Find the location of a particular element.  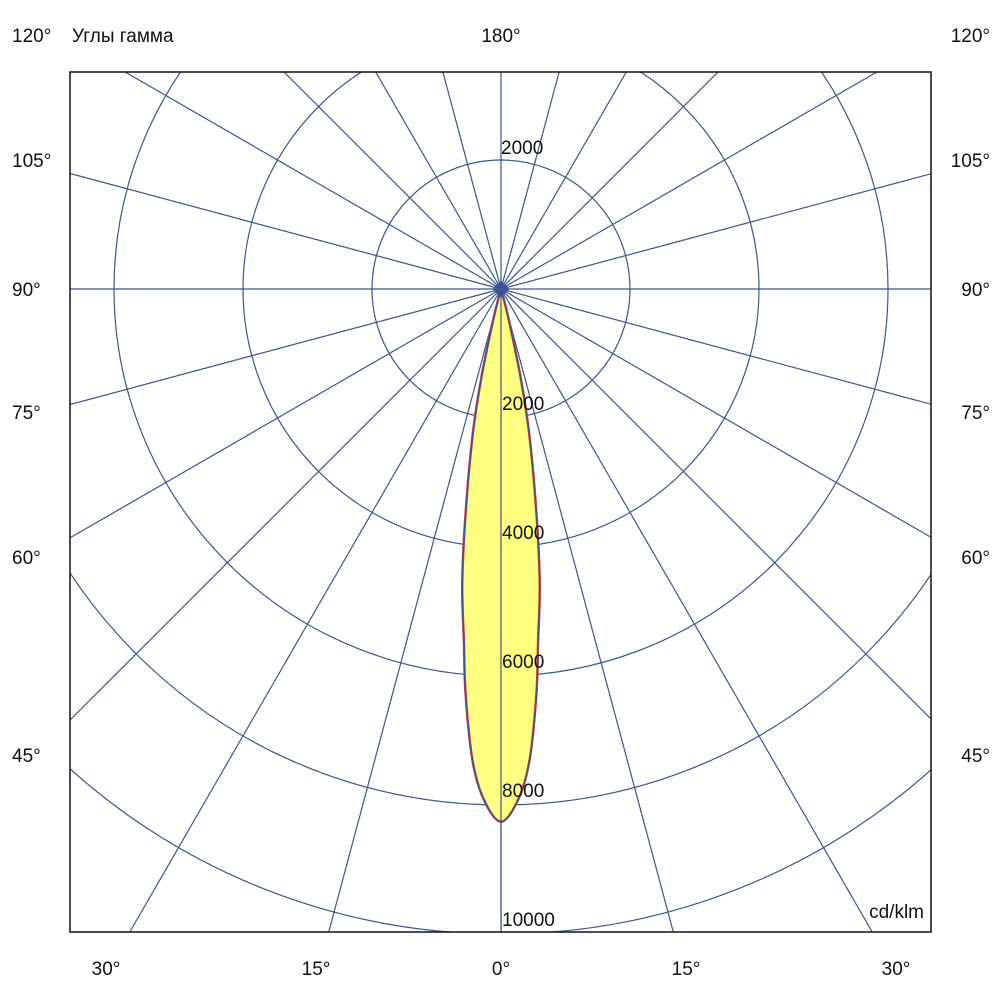

right-angle-label: 75° is located at coordinates (975, 413).